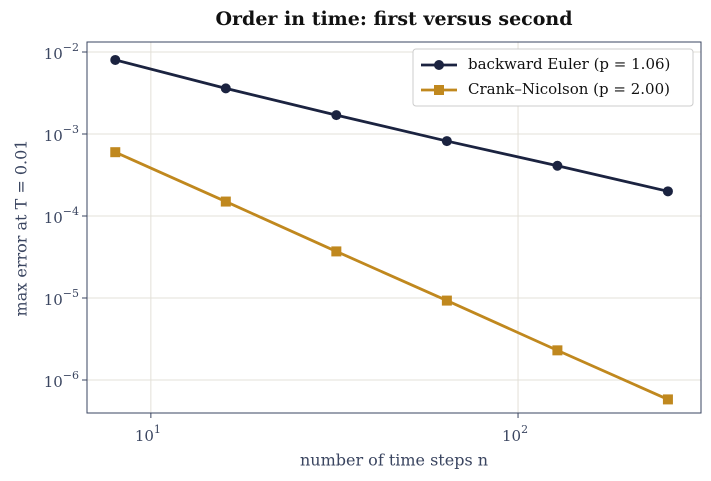 This screenshot has width=711, height=481. Describe the element at coordinates (524, 429) in the screenshot. I see `tick-exponent: 2` at that location.